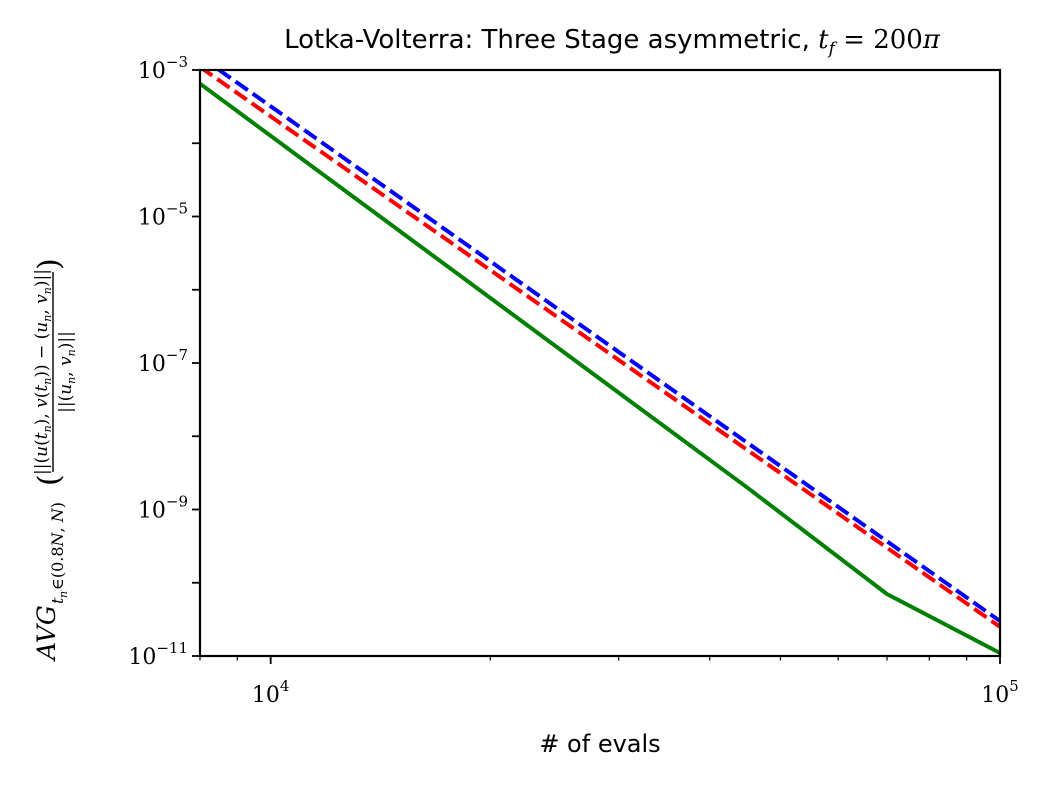  I want to click on y-tick-label: 10⁻⁵, so click(163, 215).